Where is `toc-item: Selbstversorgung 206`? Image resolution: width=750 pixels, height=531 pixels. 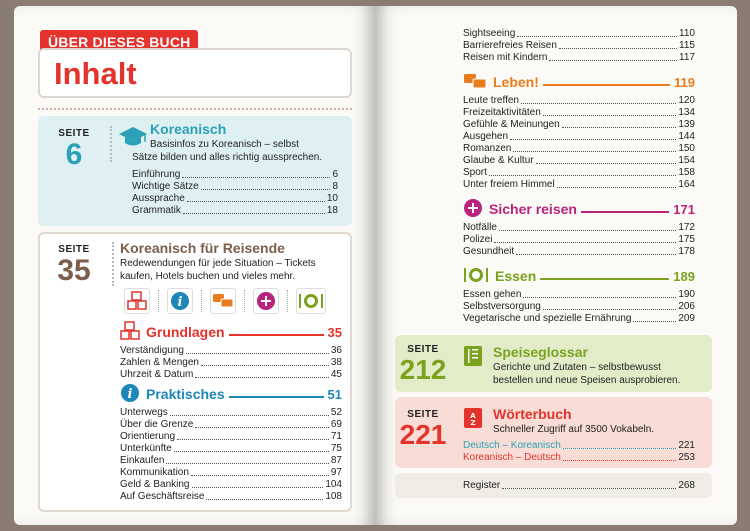
toc-item: Selbstversorgung 206 is located at coordinates (579, 306).